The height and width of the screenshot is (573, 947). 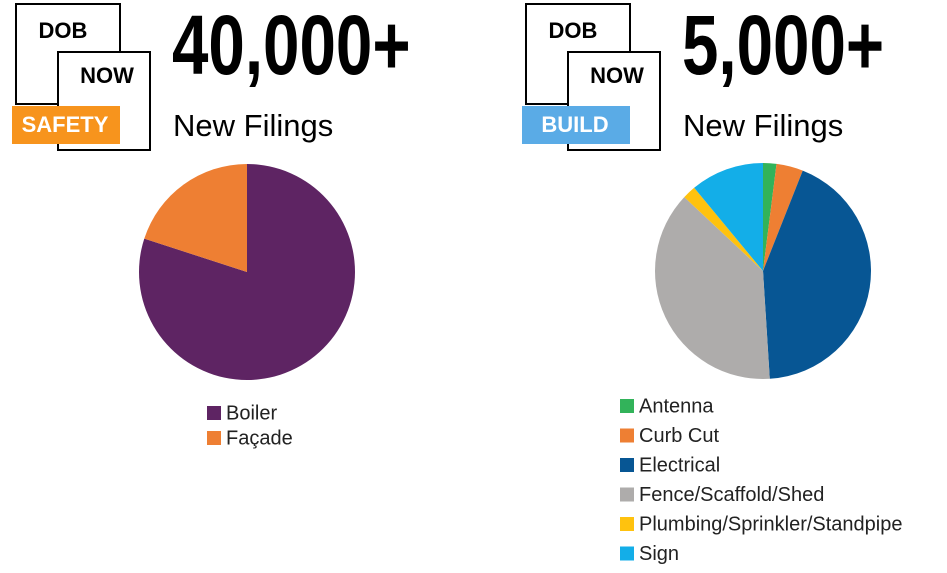 I want to click on legend-label: Electrical, so click(x=679, y=465).